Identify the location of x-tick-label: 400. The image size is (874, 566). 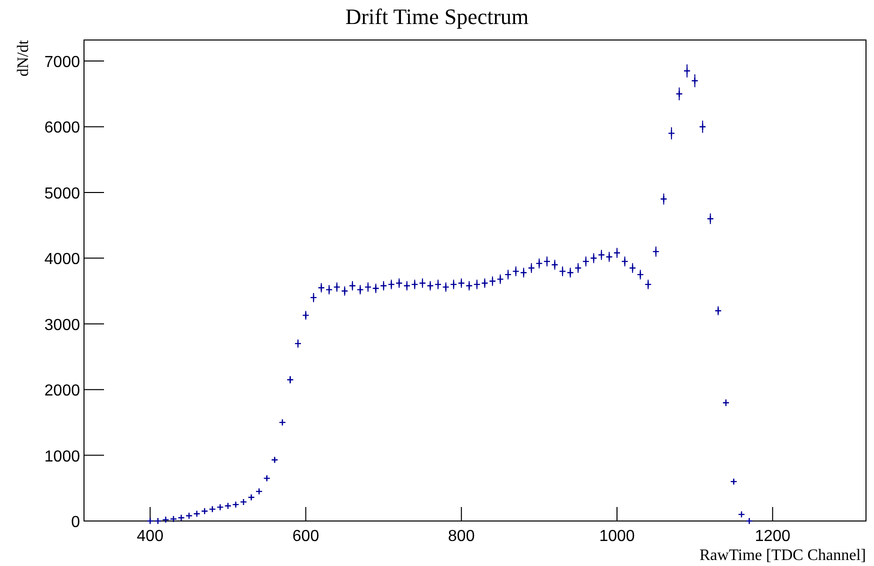
(150, 536).